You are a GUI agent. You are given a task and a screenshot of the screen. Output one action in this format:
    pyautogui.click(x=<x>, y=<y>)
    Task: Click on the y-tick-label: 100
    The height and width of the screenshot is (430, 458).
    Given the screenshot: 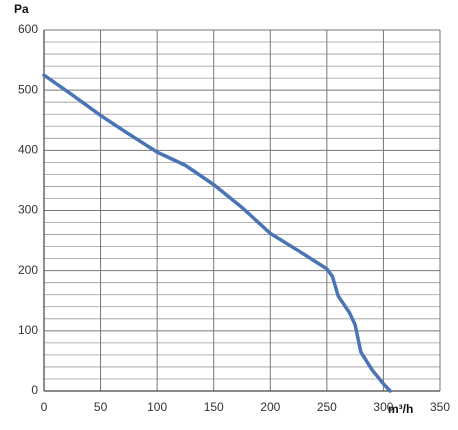 What is the action you would take?
    pyautogui.click(x=28, y=330)
    